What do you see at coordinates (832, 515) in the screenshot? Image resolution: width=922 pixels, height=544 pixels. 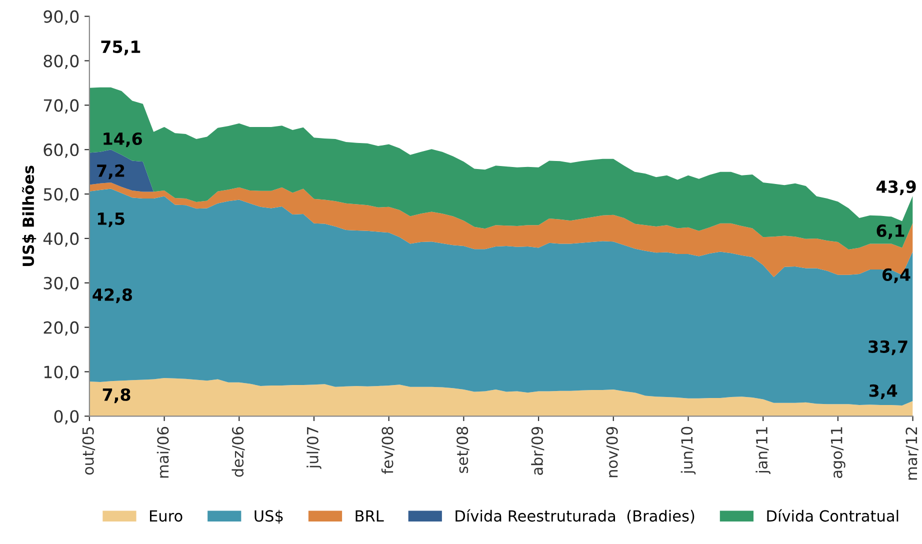 I see `legend-label: Dívida Contratual` at bounding box center [832, 515].